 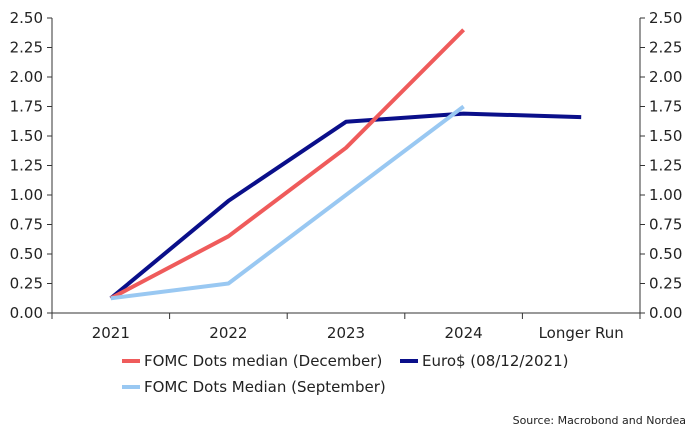 I want to click on y-tick-label-left-2: 0.50, so click(x=26, y=254).